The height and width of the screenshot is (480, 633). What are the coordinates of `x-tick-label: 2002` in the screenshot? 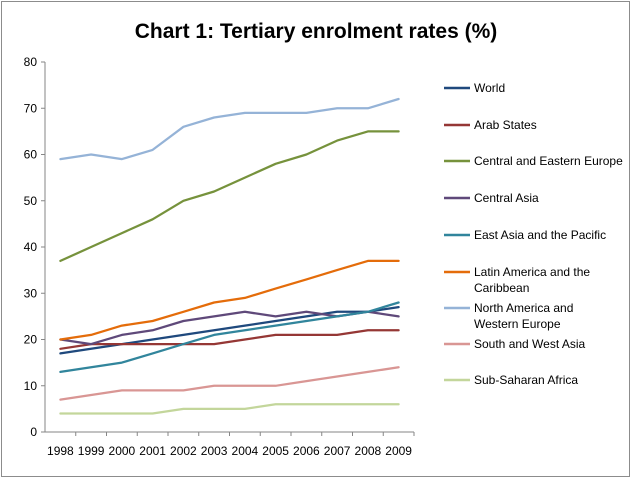 It's located at (183, 451).